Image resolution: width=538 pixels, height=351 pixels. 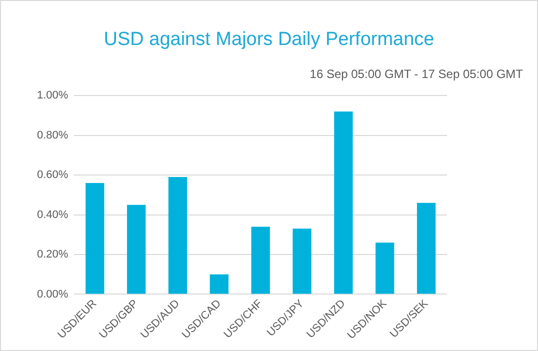 What do you see at coordinates (269, 40) in the screenshot?
I see `chart-title: USD against Majors Daily Performance` at bounding box center [269, 40].